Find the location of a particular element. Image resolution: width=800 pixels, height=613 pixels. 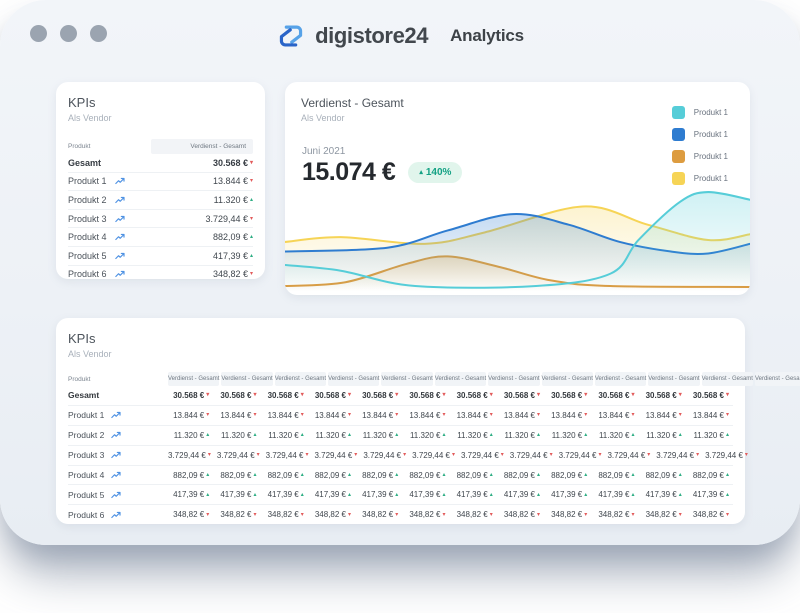

row-value: 13.844 € ▾ is located at coordinates (379, 415).